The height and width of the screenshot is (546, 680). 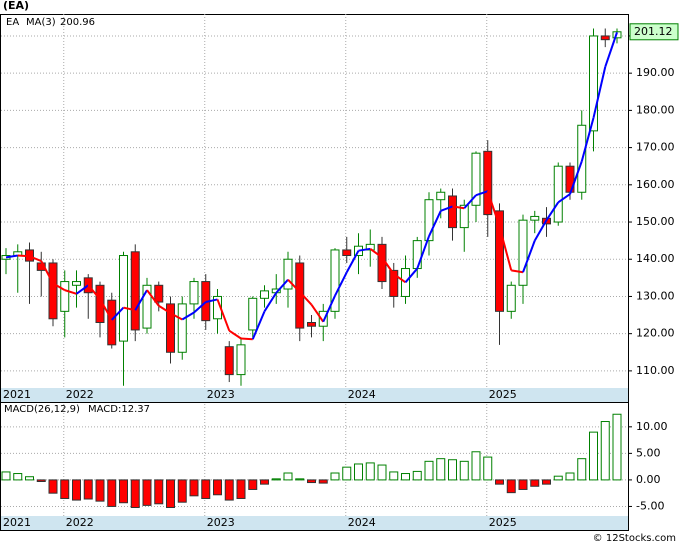 What do you see at coordinates (655, 147) in the screenshot?
I see `y-tick-label: 170.00` at bounding box center [655, 147].